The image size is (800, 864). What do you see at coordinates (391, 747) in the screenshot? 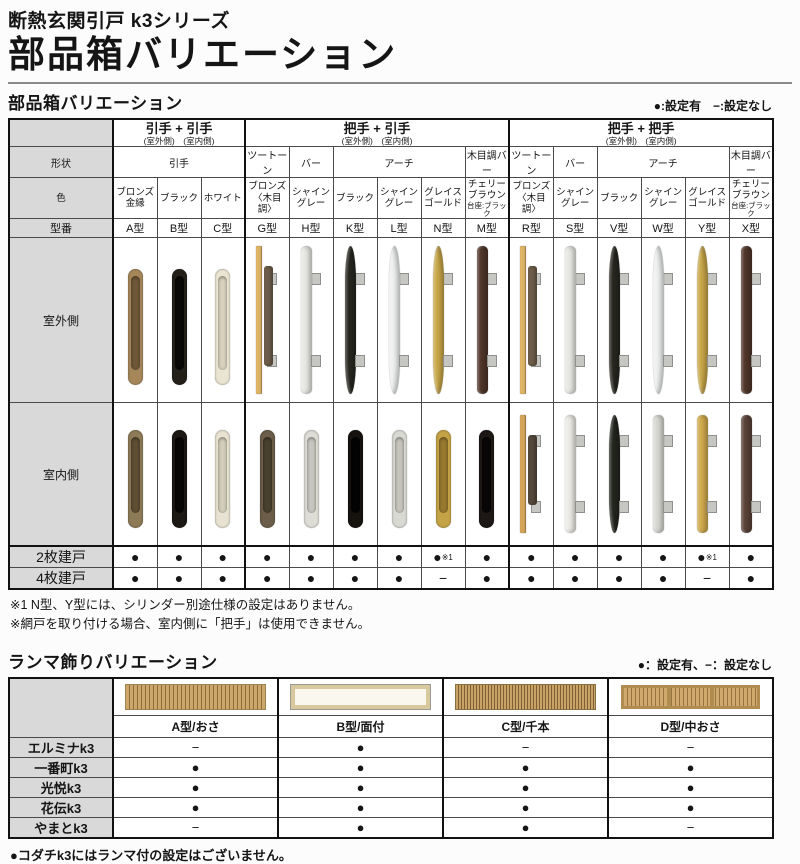
I see `ranma-row-elmina: エルミナk3 − ● − −` at bounding box center [391, 747].